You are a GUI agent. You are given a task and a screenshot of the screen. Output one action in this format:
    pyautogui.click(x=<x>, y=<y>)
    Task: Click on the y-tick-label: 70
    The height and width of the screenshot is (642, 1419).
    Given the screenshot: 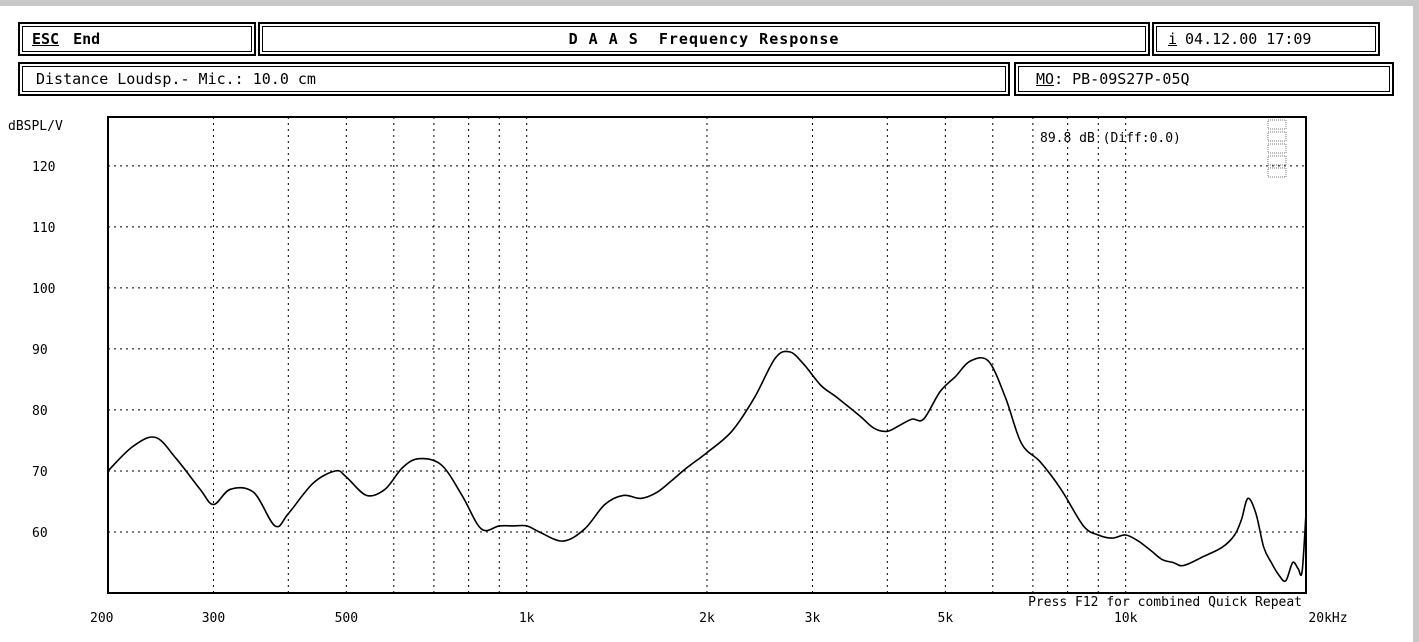 What is the action you would take?
    pyautogui.click(x=40, y=472)
    